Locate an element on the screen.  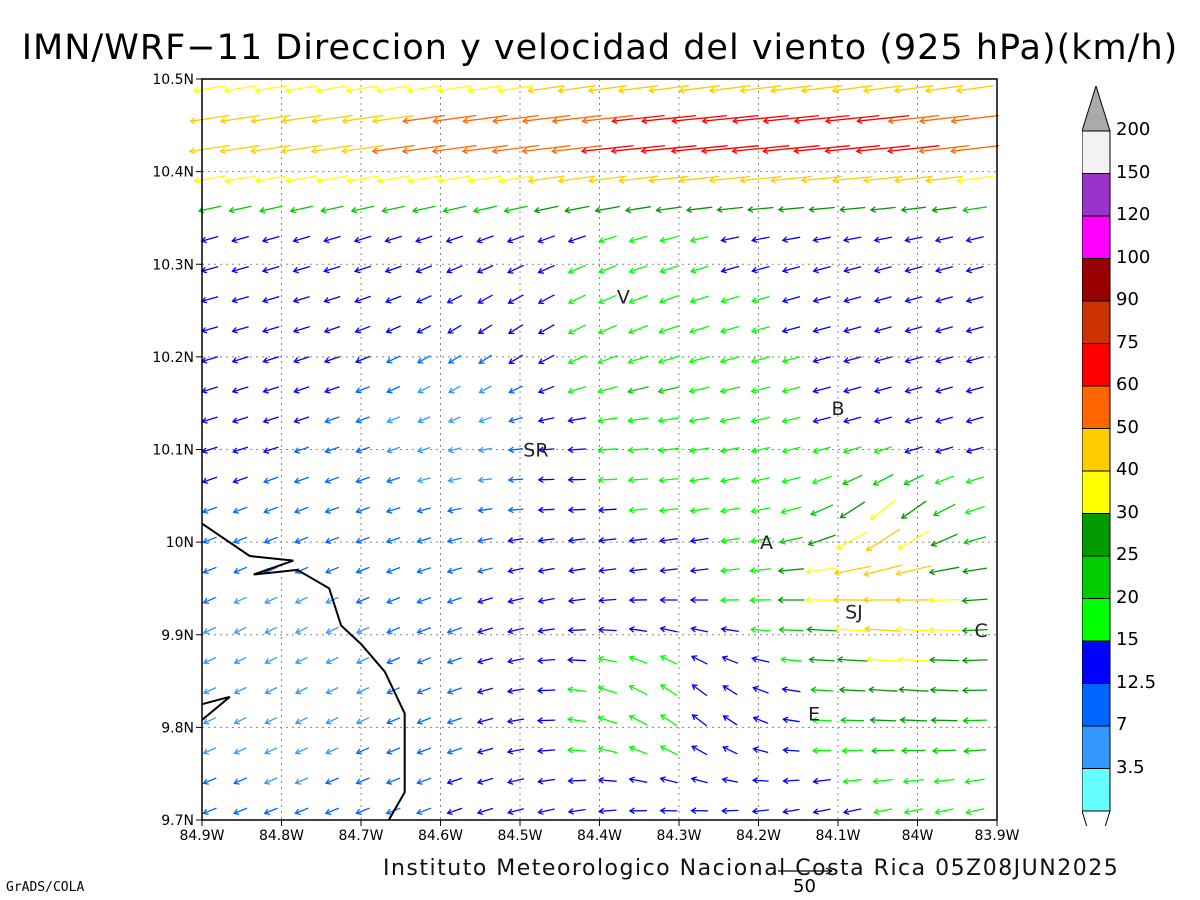
x-tick-label: 84.4W is located at coordinates (599, 836).